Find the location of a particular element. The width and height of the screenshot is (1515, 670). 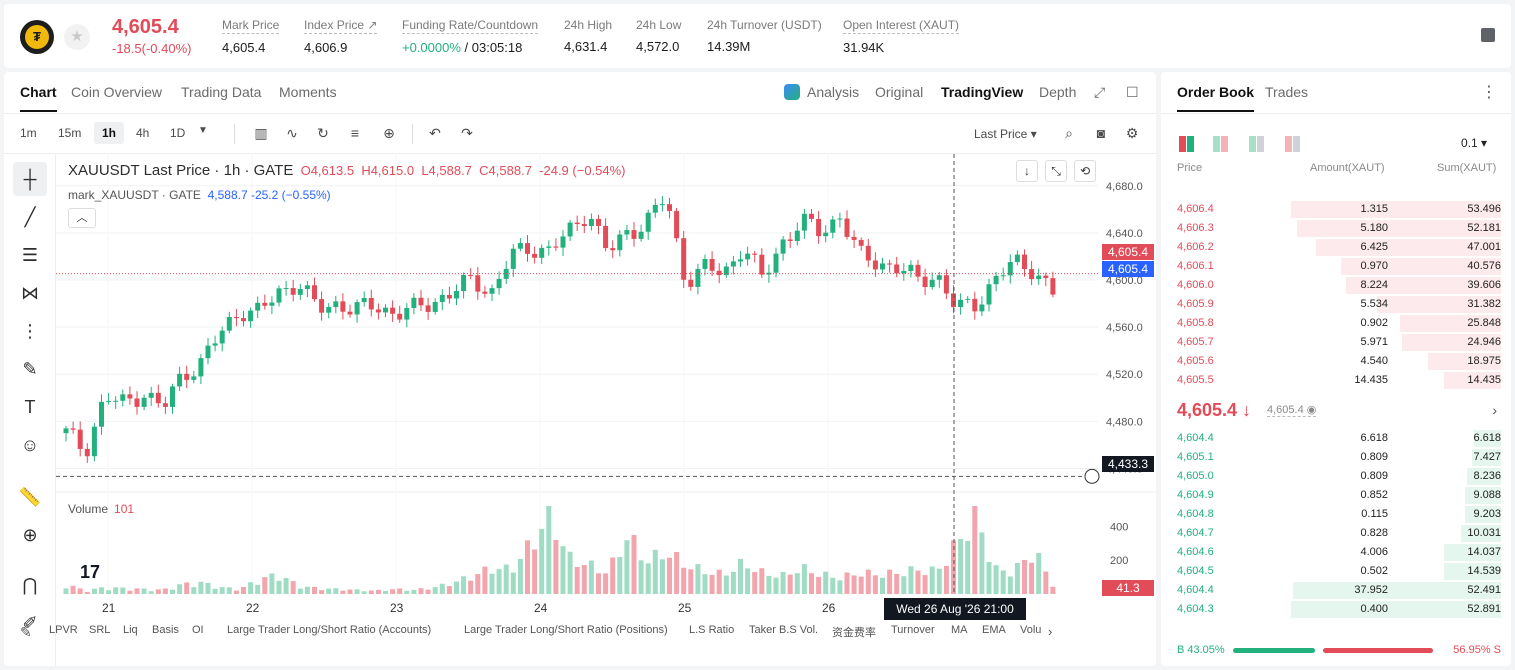

tab-chart: Chart is located at coordinates (38, 98).